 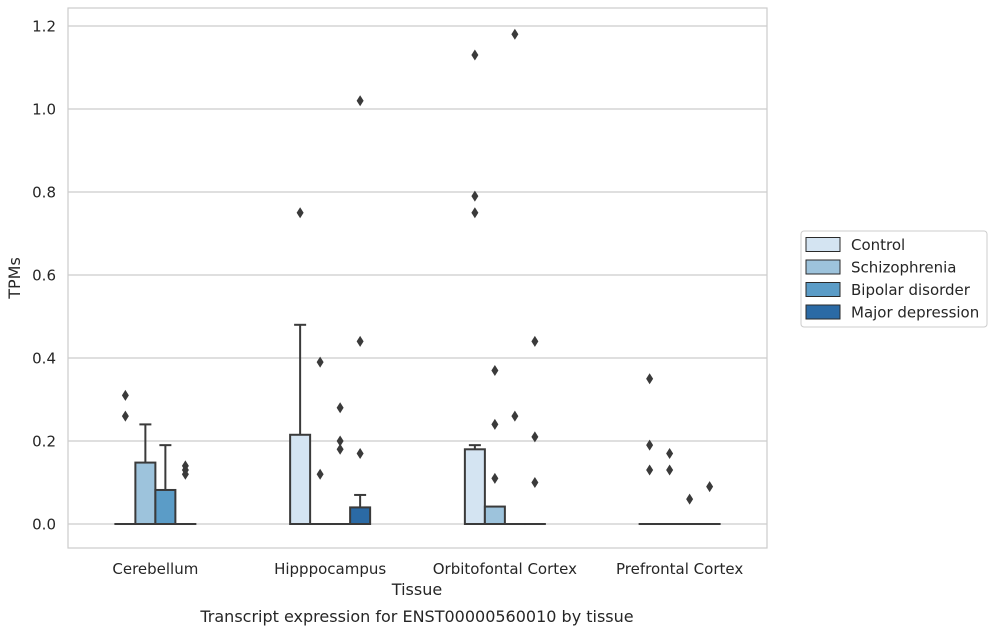 I want to click on y-axis-ticks: 0.0 0.2 0.4 0.6 0.8 1.0 1.2, so click(x=44, y=276).